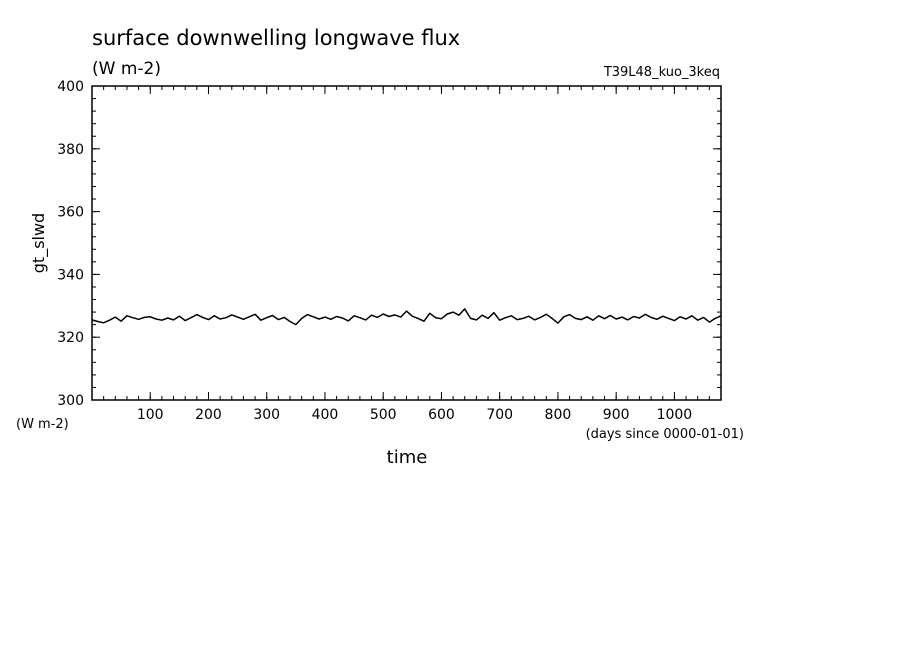 Image resolution: width=904 pixels, height=654 pixels. What do you see at coordinates (70, 150) in the screenshot?
I see `y-tick-label: 380` at bounding box center [70, 150].